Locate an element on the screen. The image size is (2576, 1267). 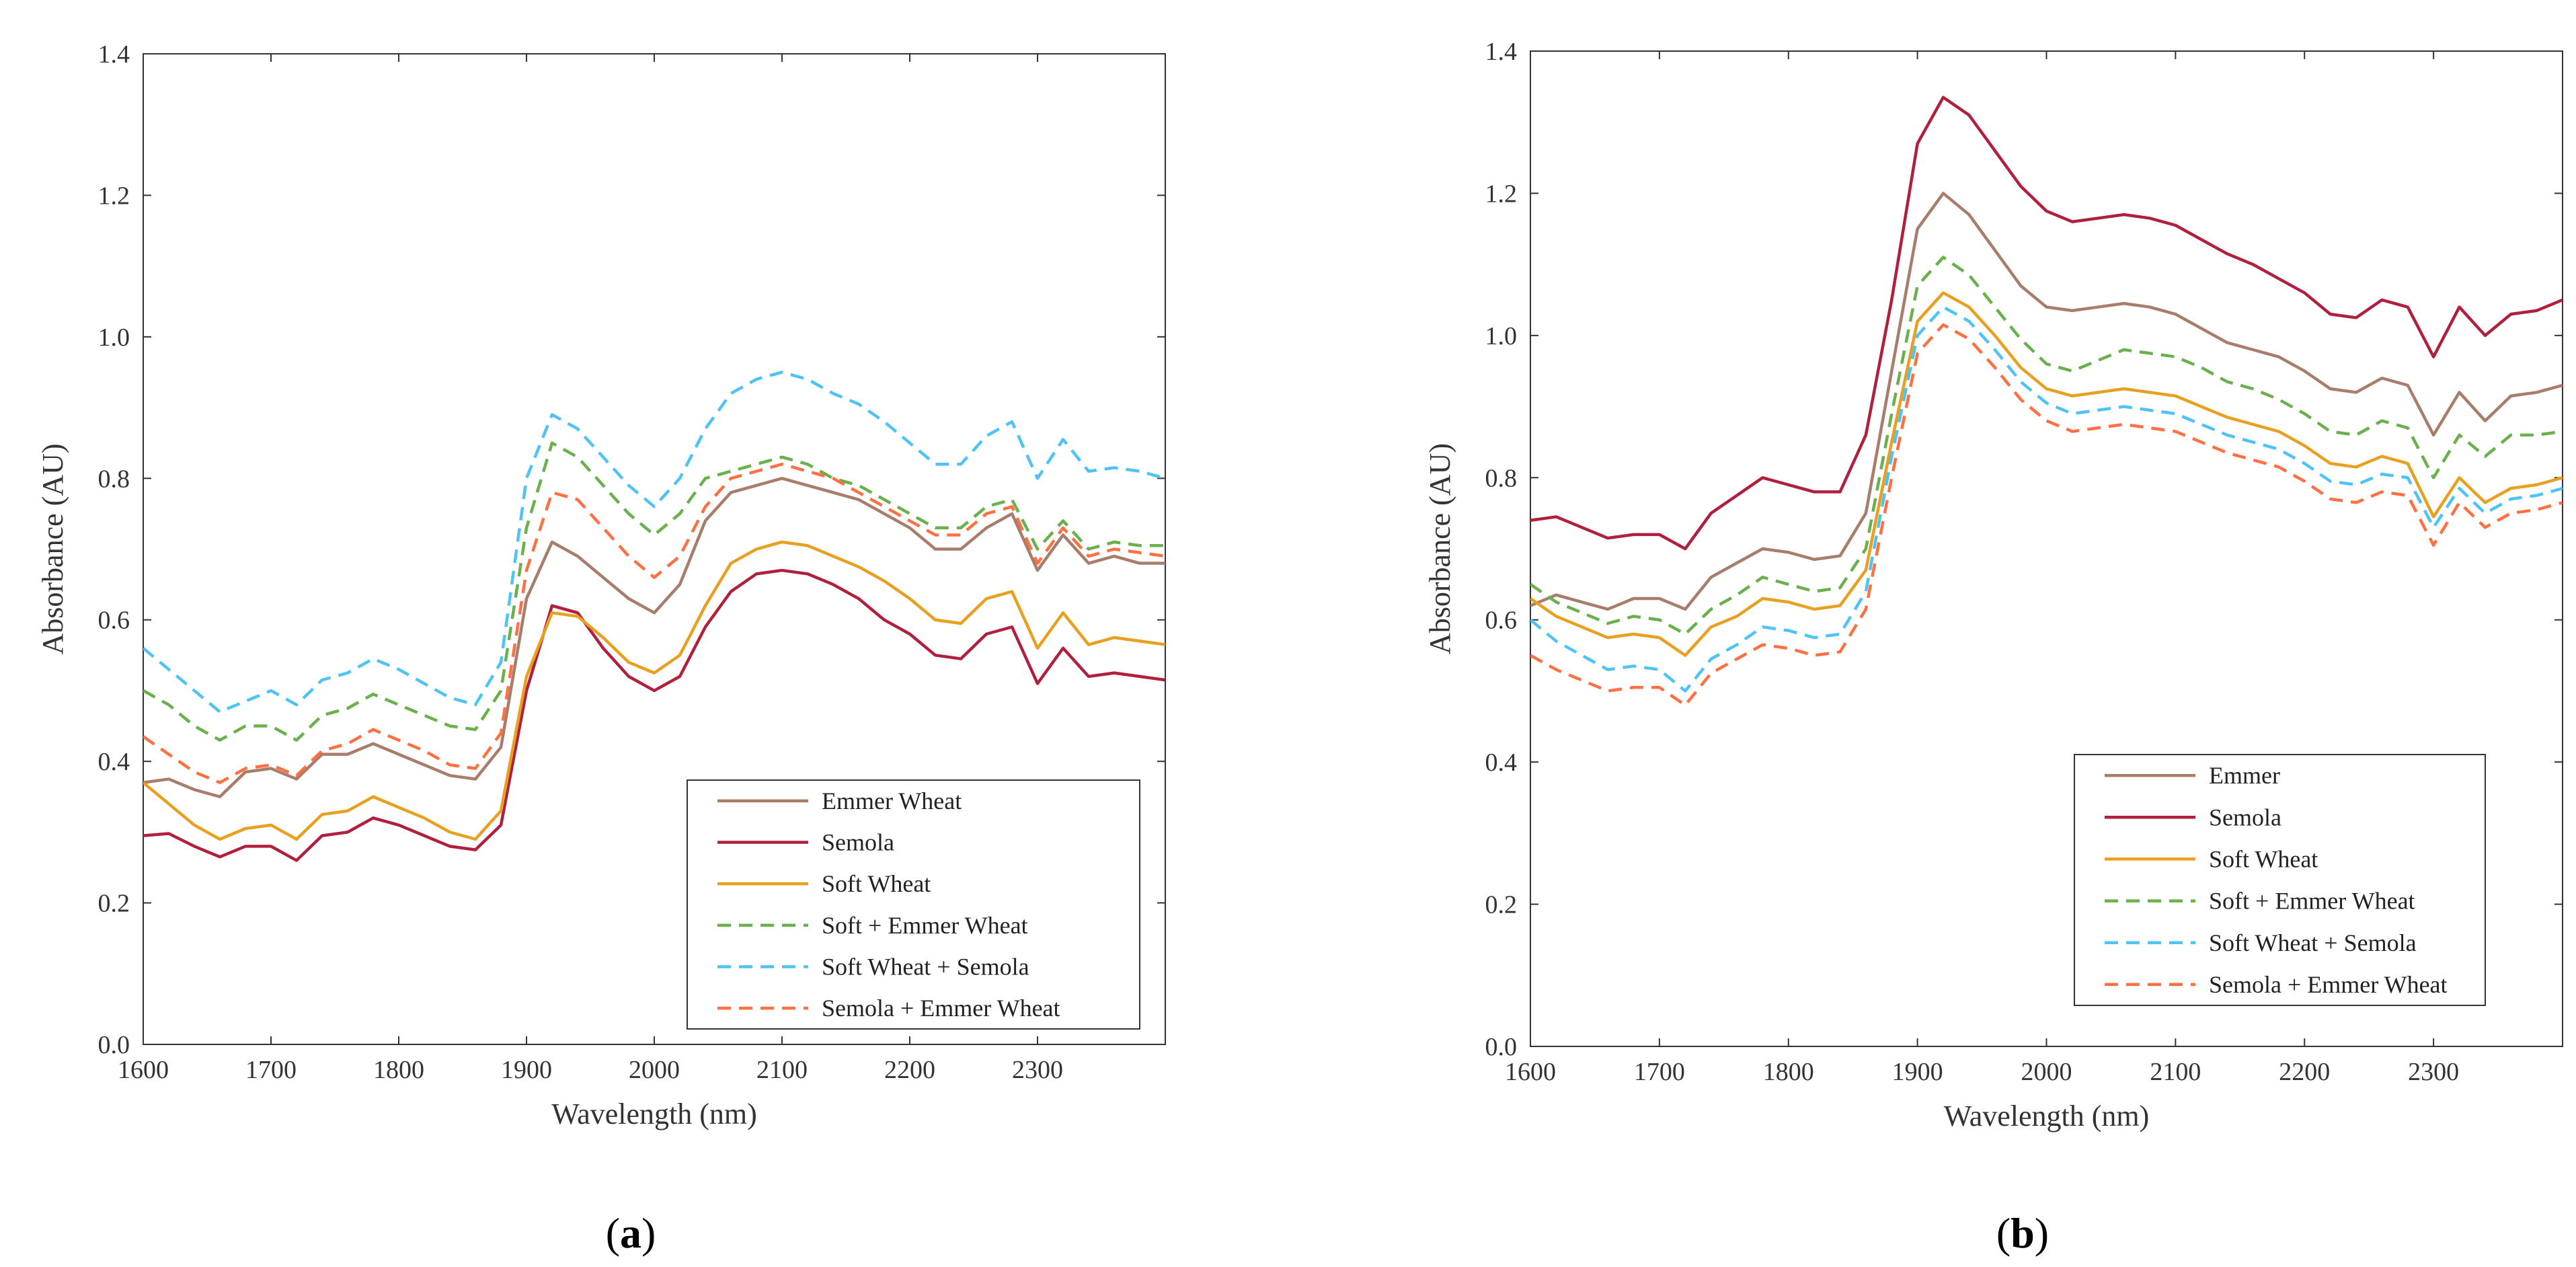
series-line-emmer-wheat is located at coordinates (654, 637).